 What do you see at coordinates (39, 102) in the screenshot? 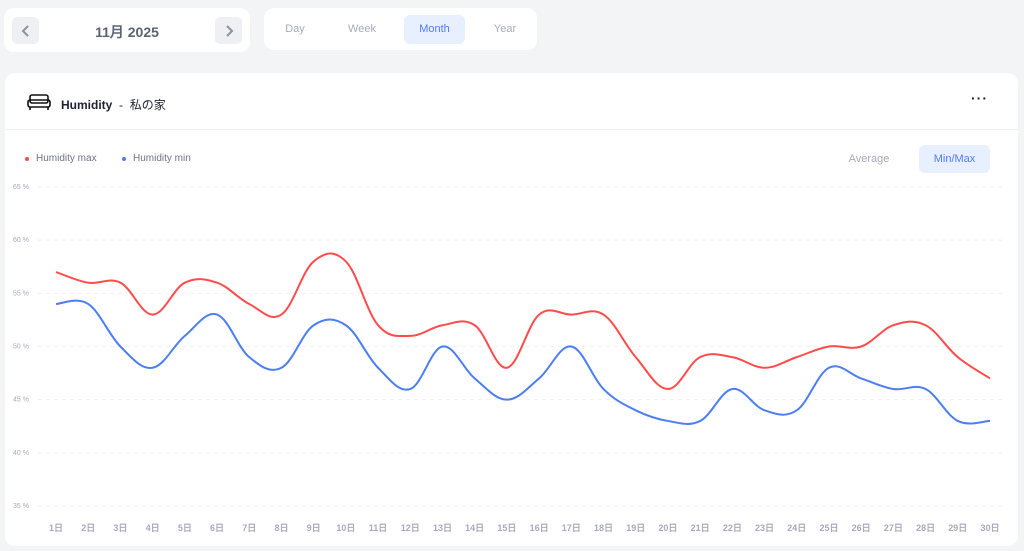
I see `sofa-icon` at bounding box center [39, 102].